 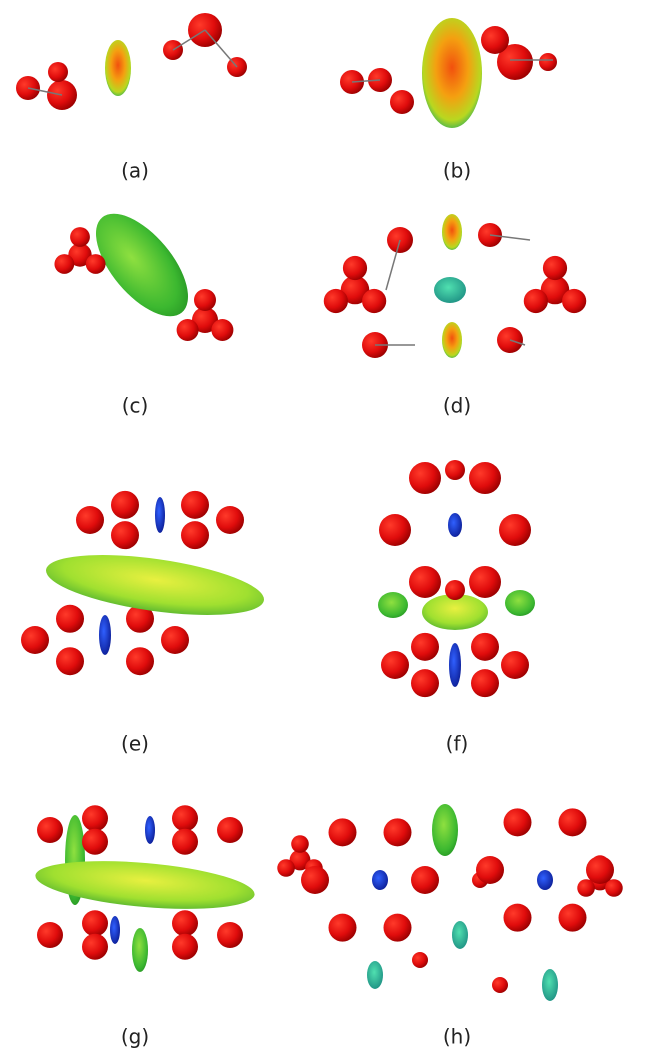 I want to click on panel-label: (e), so click(x=135, y=744).